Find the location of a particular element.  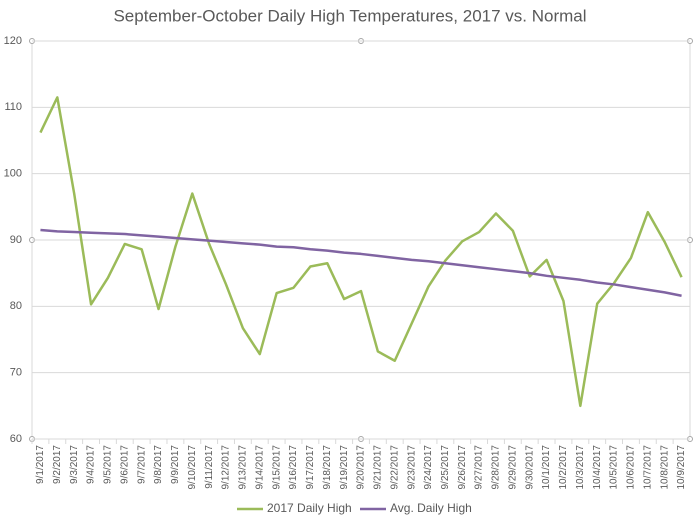

y-tick-label: 100 is located at coordinates (13, 174).